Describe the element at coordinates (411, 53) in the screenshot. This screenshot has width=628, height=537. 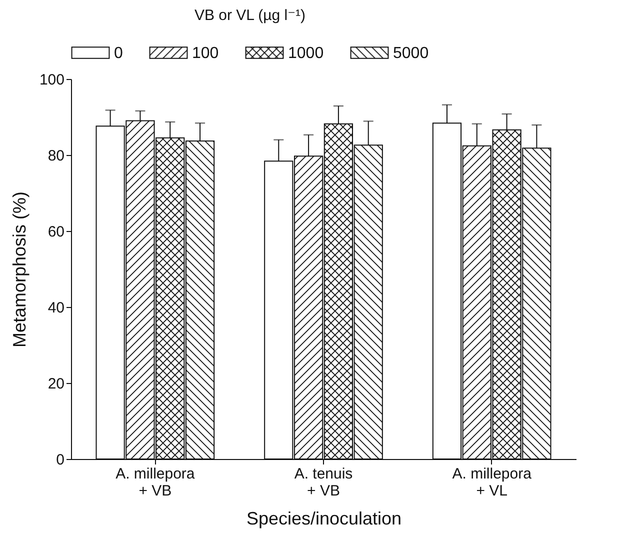
I see `legend-label: 5000` at that location.